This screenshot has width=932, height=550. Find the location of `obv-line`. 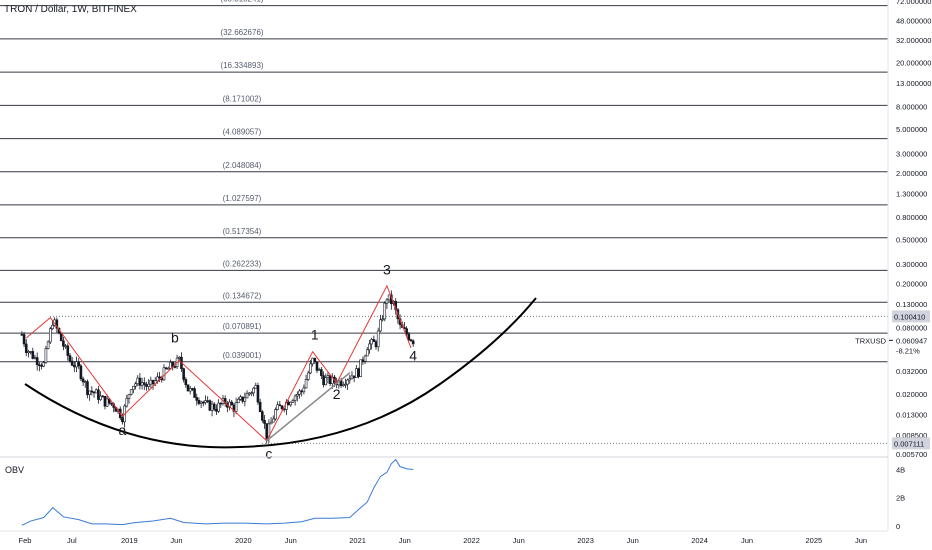

obv-line is located at coordinates (217, 492).